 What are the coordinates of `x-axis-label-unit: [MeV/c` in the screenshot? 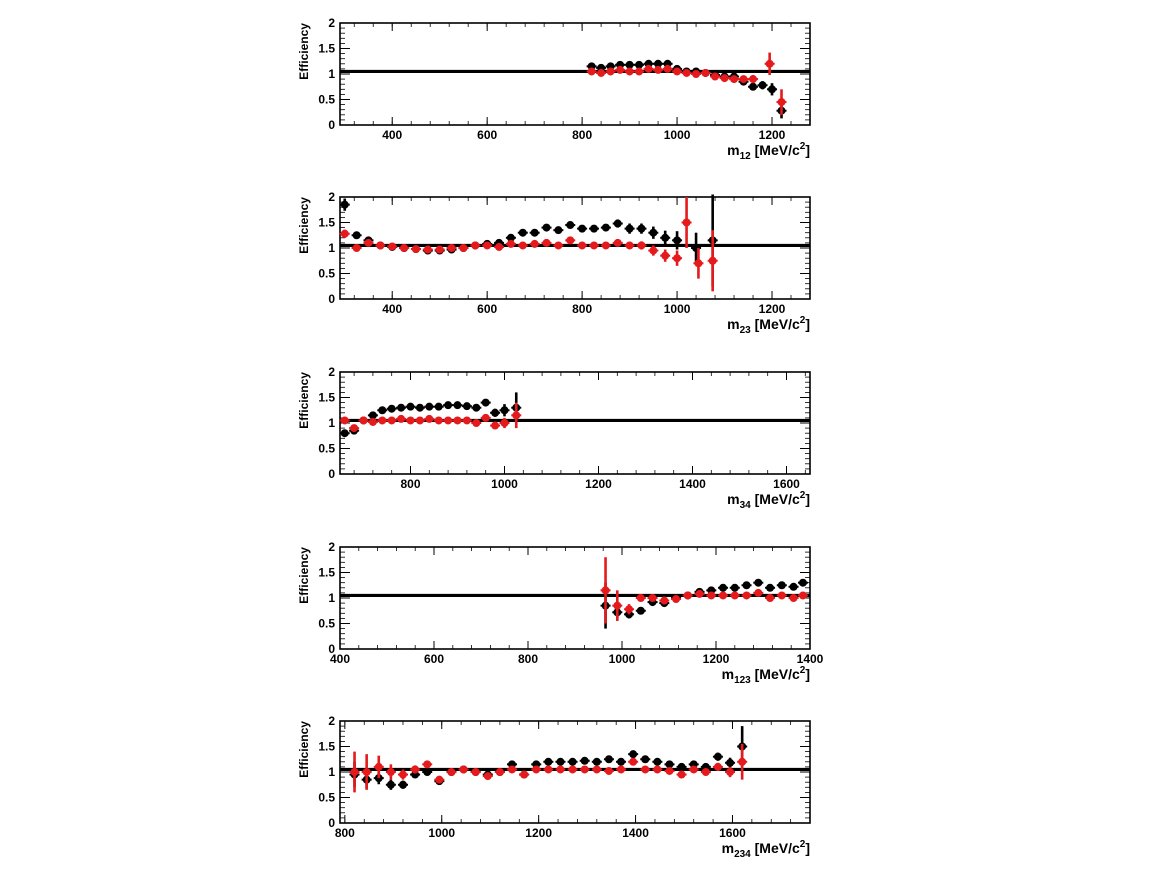 It's located at (775, 324).